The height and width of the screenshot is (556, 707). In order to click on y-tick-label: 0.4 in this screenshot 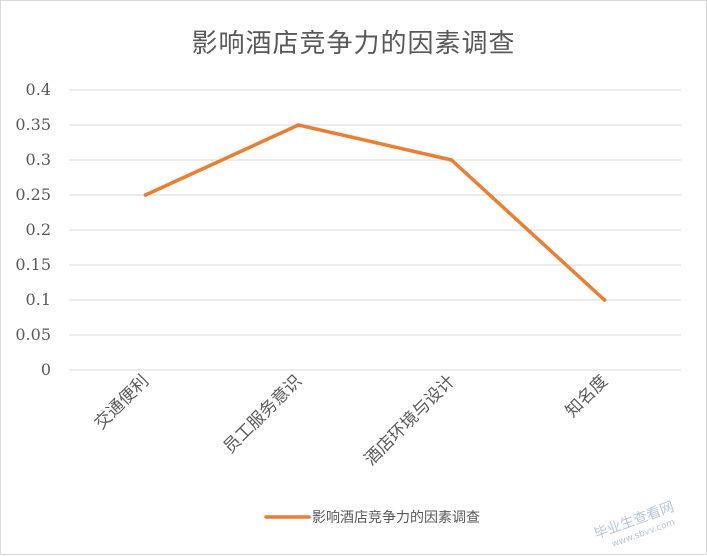, I will do `click(38, 89)`.